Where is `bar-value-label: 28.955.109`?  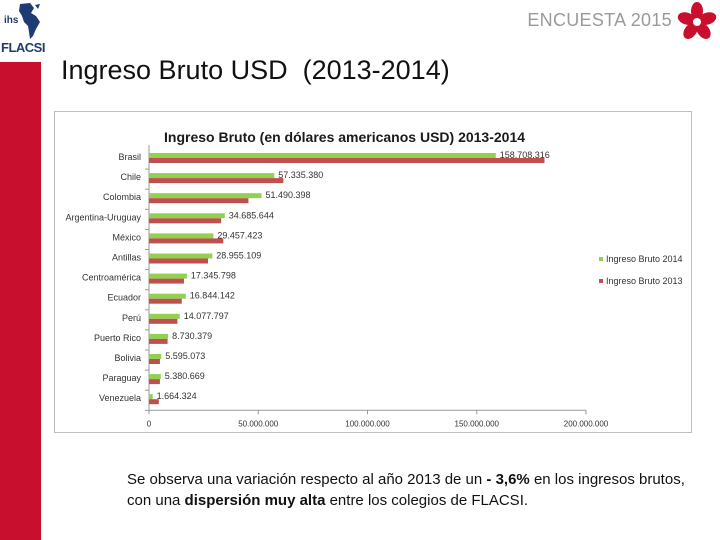
bar-value-label: 28.955.109 is located at coordinates (238, 256).